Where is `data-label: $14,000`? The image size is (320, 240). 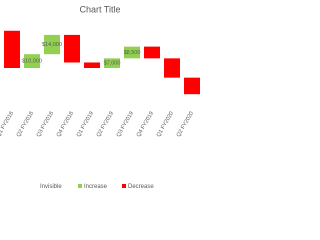
data-label: $14,000 is located at coordinates (52, 45).